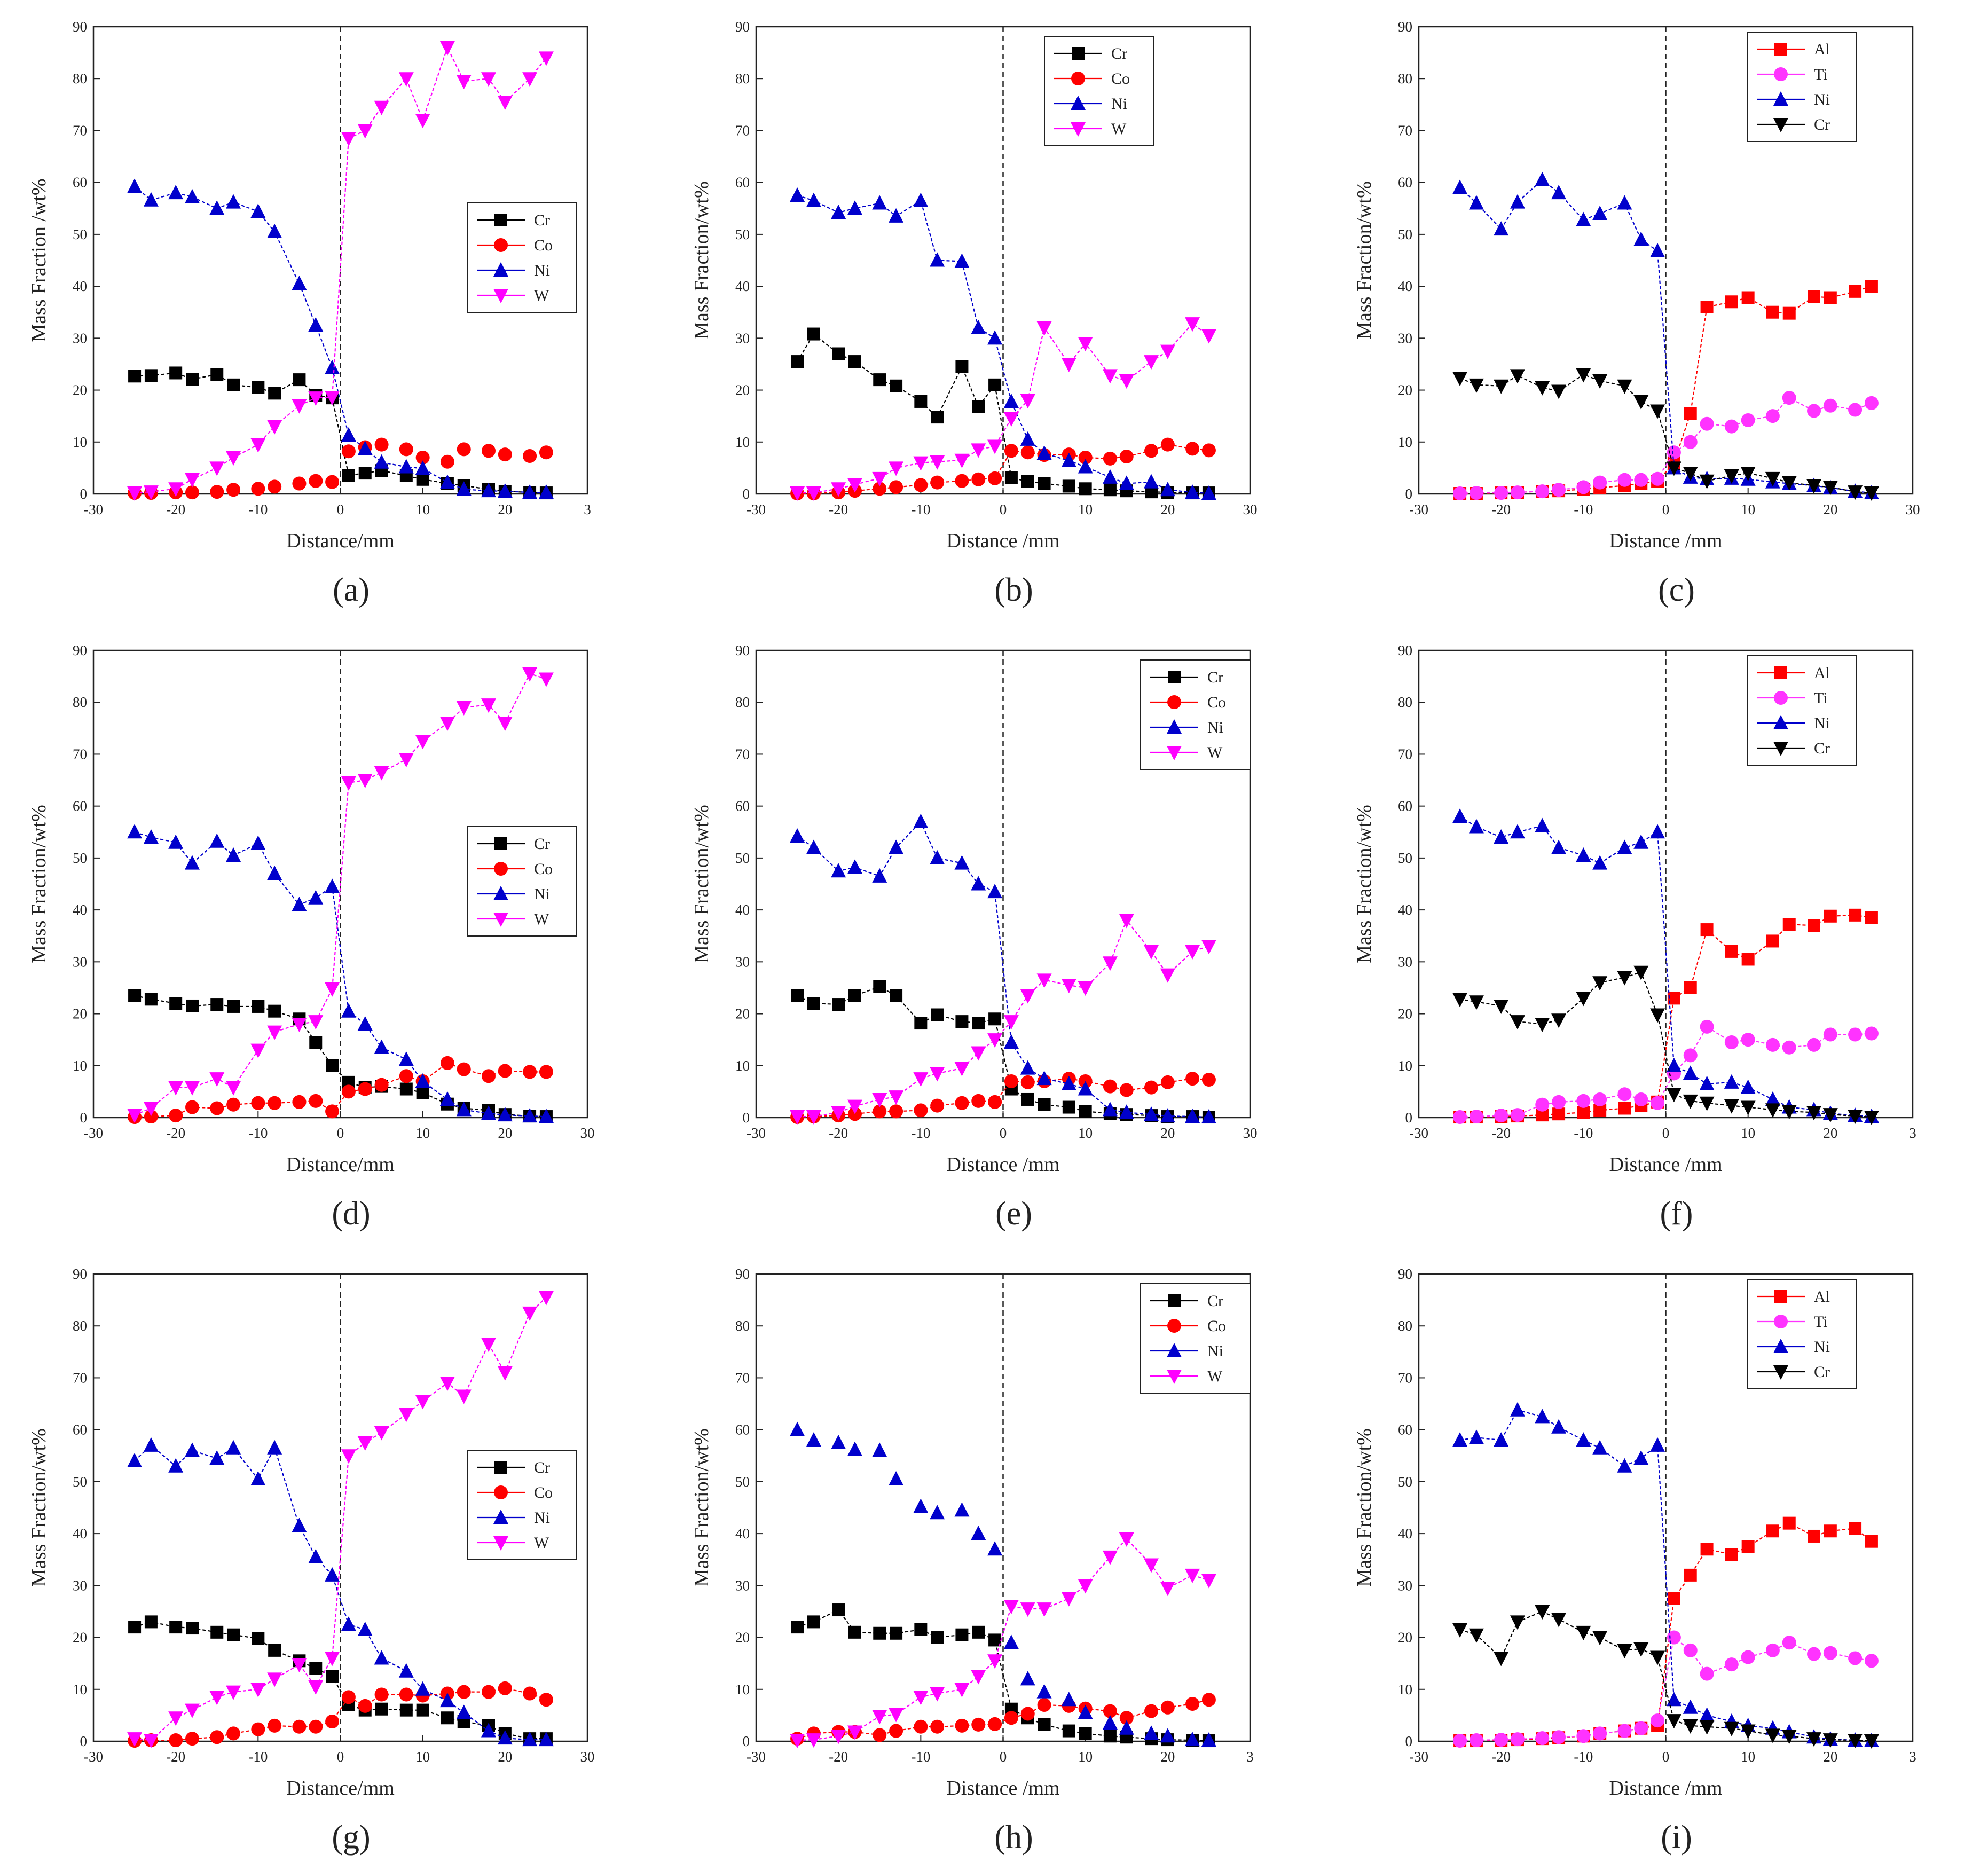 The image size is (1988, 1871). Describe the element at coordinates (340, 1518) in the screenshot. I see `series-line-w` at that location.